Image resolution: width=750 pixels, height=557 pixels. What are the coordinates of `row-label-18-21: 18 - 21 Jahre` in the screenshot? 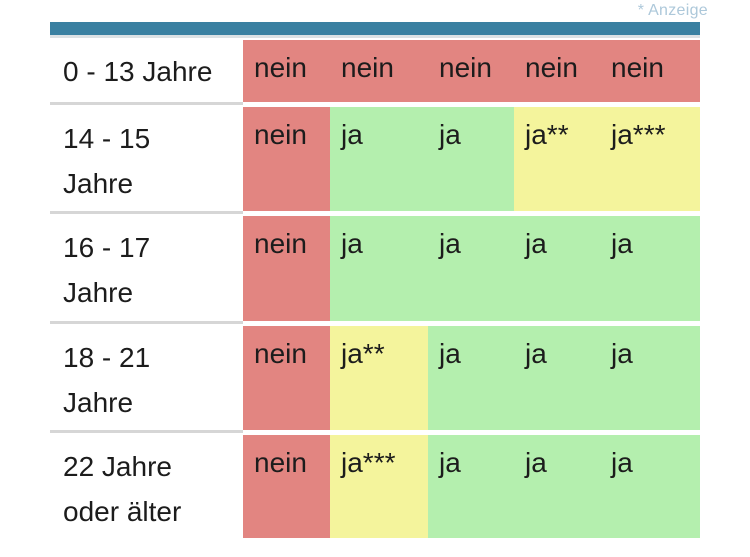 It's located at (146, 378).